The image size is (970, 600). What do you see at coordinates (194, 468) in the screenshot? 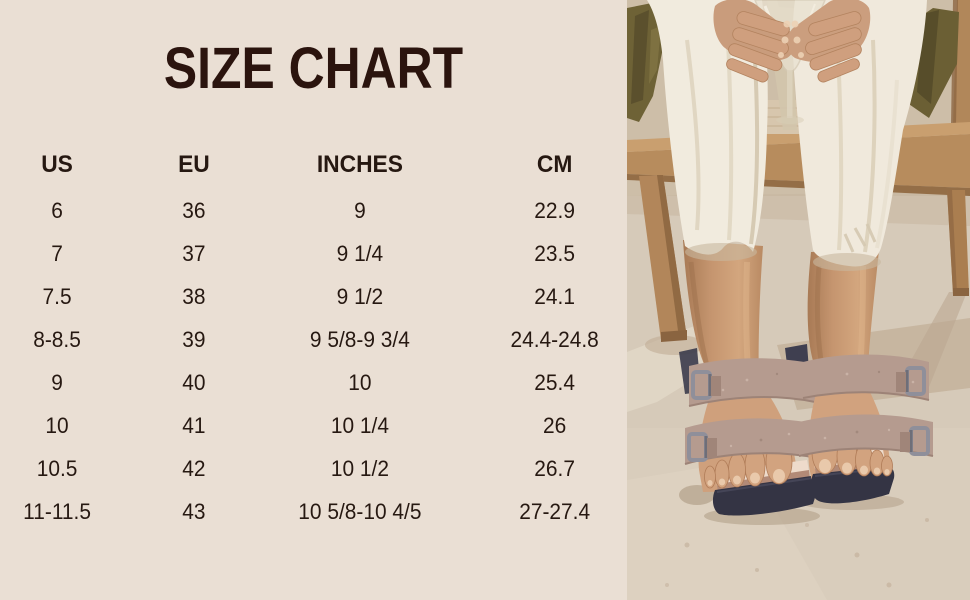
I see `cell-eu: 42` at bounding box center [194, 468].